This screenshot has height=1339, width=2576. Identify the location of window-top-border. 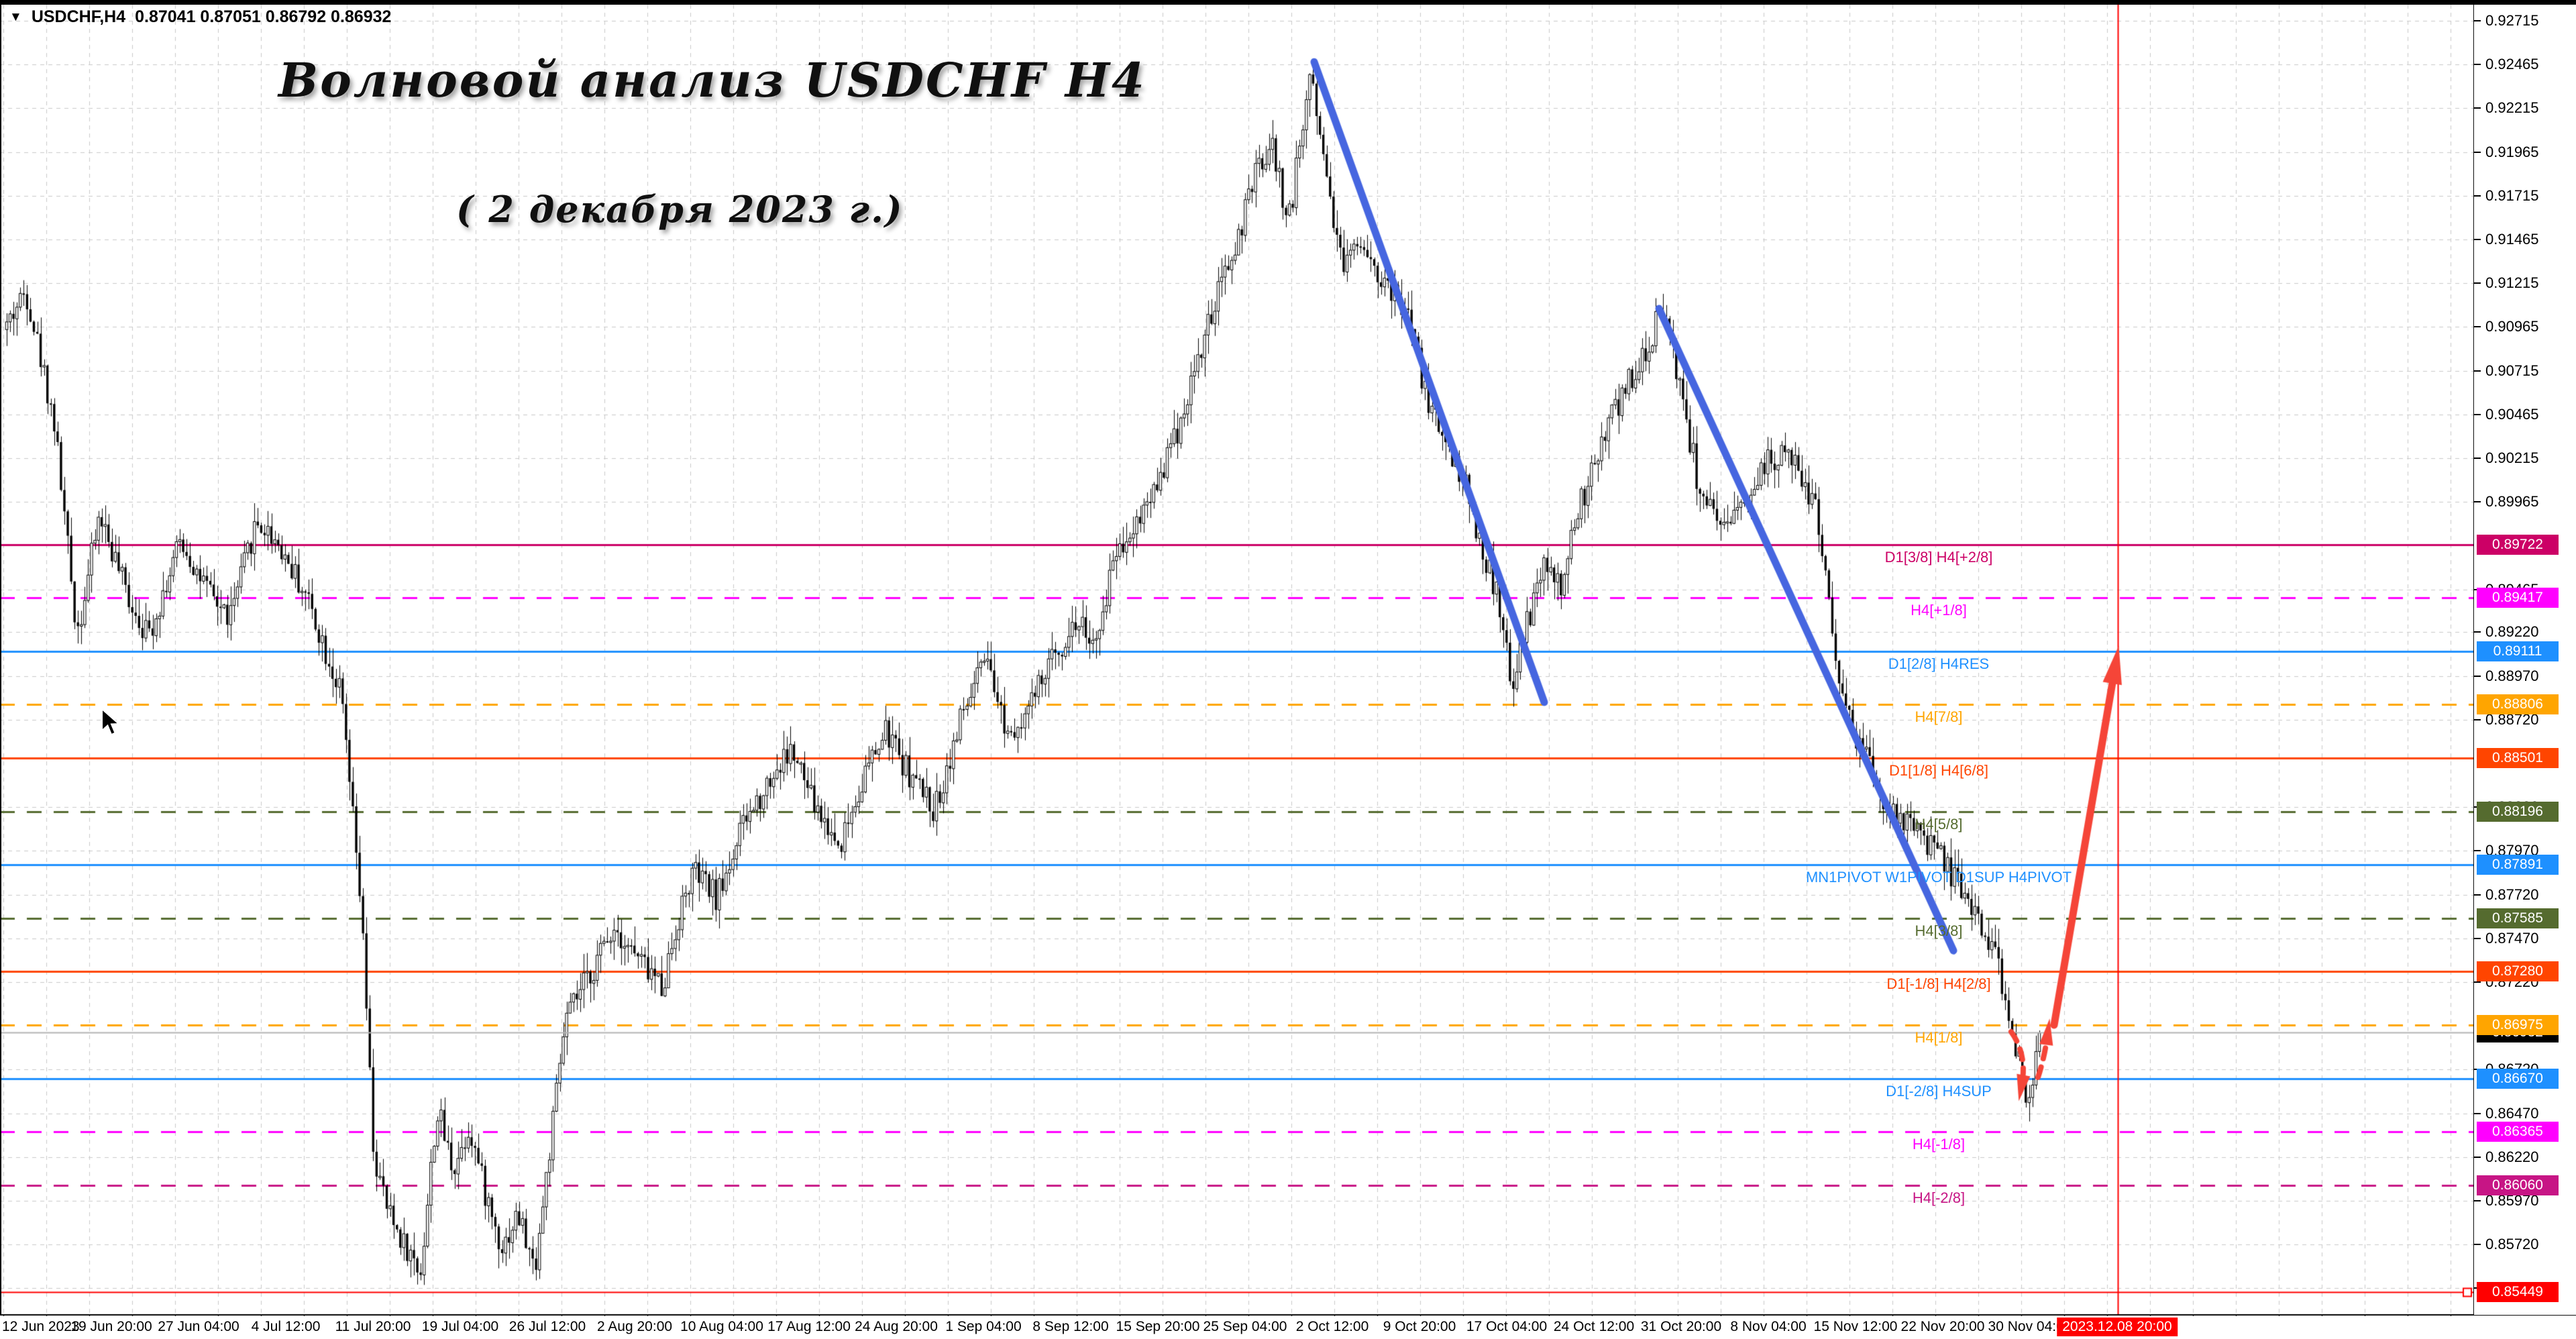
(1288, 2).